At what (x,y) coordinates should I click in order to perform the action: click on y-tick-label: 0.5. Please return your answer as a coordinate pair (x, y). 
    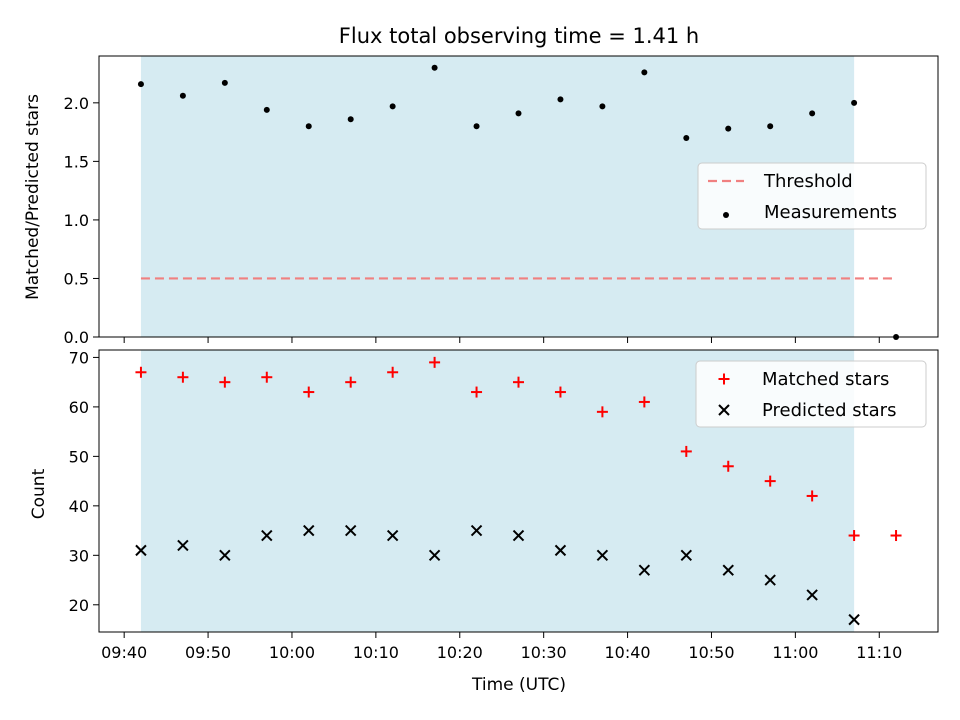
    Looking at the image, I should click on (76, 278).